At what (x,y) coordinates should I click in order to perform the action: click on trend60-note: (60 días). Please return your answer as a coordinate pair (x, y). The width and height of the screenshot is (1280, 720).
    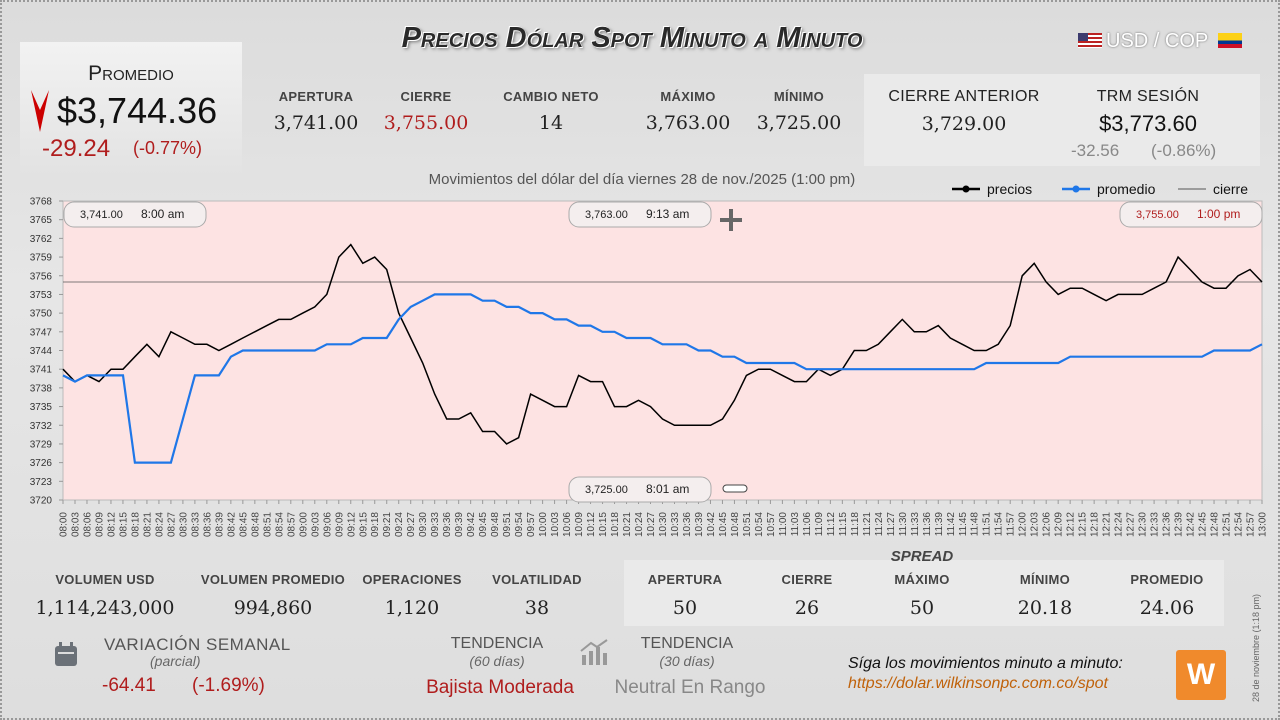
    Looking at the image, I should click on (497, 661).